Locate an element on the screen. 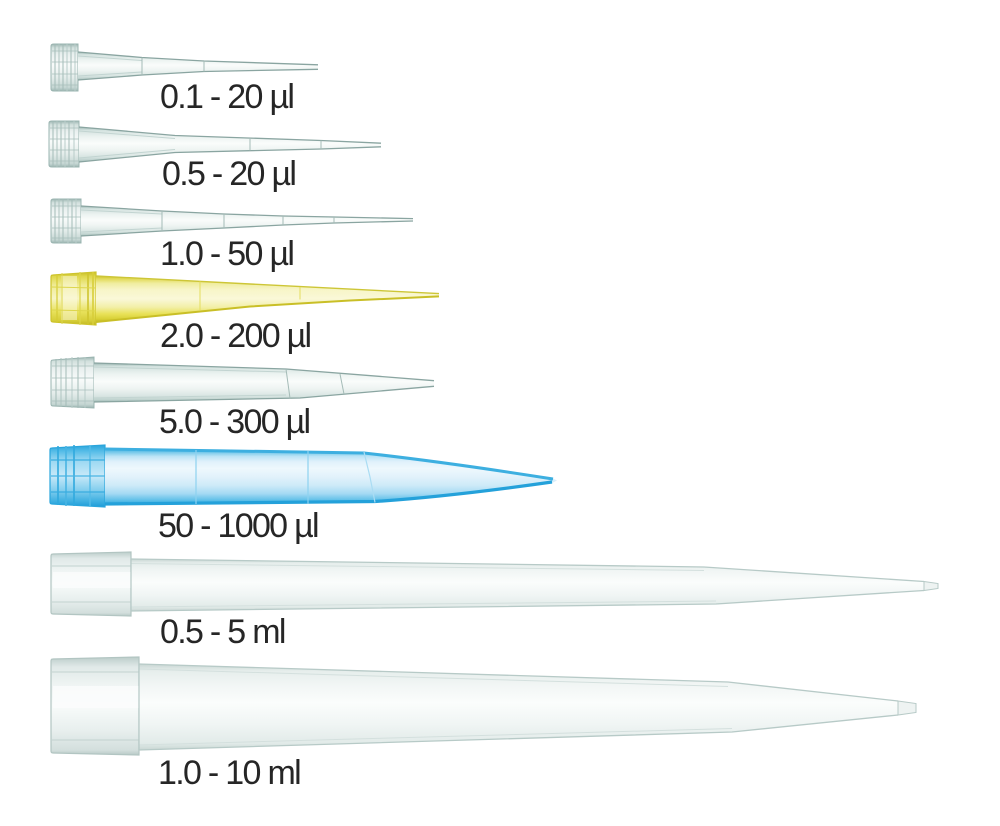 Image resolution: width=1000 pixels, height=826 pixels. svg-text: 0.1 - 20 µl is located at coordinates (226, 97).